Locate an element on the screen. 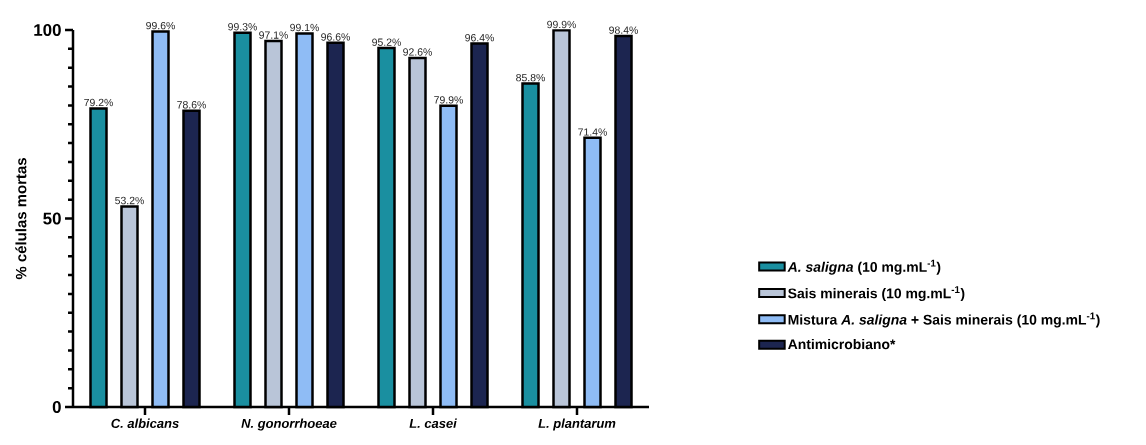 This screenshot has height=445, width=1146. x-tick-label: C. albicans is located at coordinates (145, 423).